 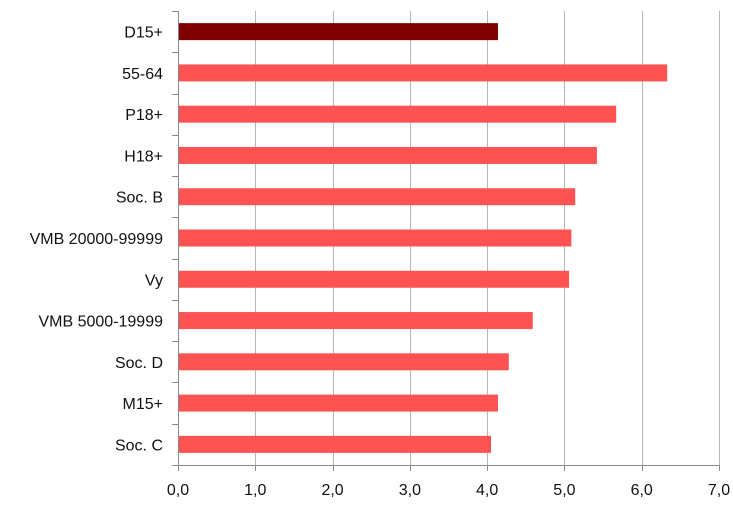 What do you see at coordinates (564, 490) in the screenshot?
I see `x-tick-label: 5,0` at bounding box center [564, 490].